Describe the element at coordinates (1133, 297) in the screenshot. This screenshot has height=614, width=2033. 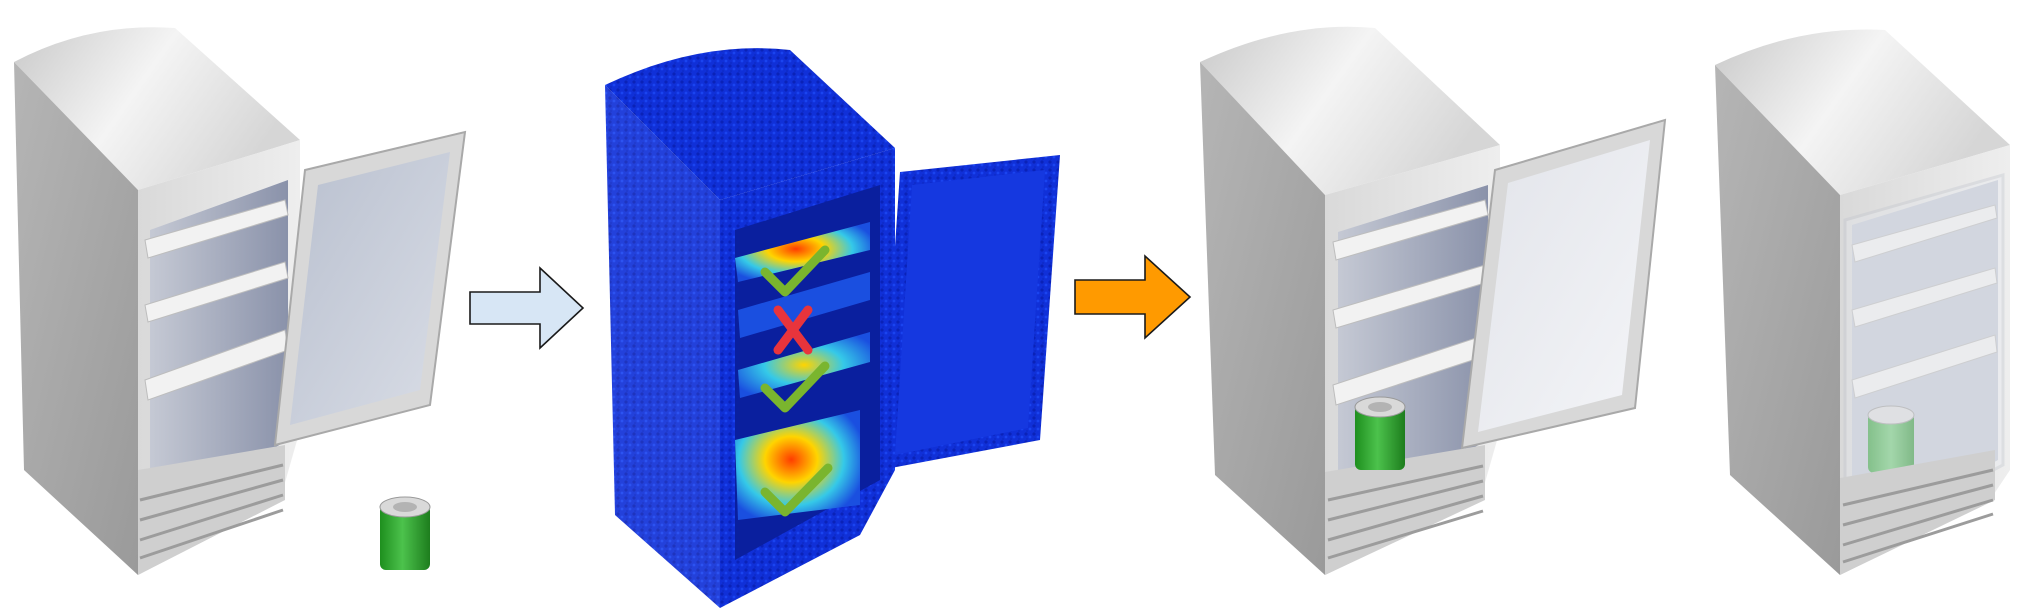
I see `arrow-action` at that location.